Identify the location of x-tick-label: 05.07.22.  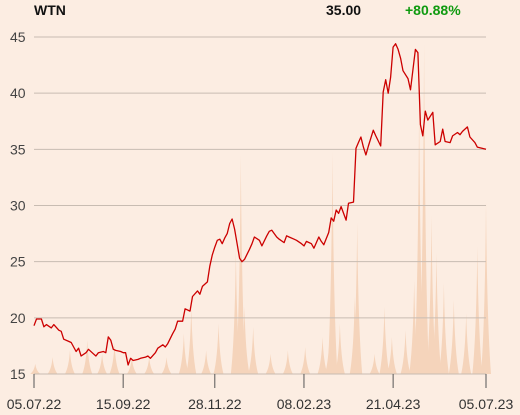
(34, 404).